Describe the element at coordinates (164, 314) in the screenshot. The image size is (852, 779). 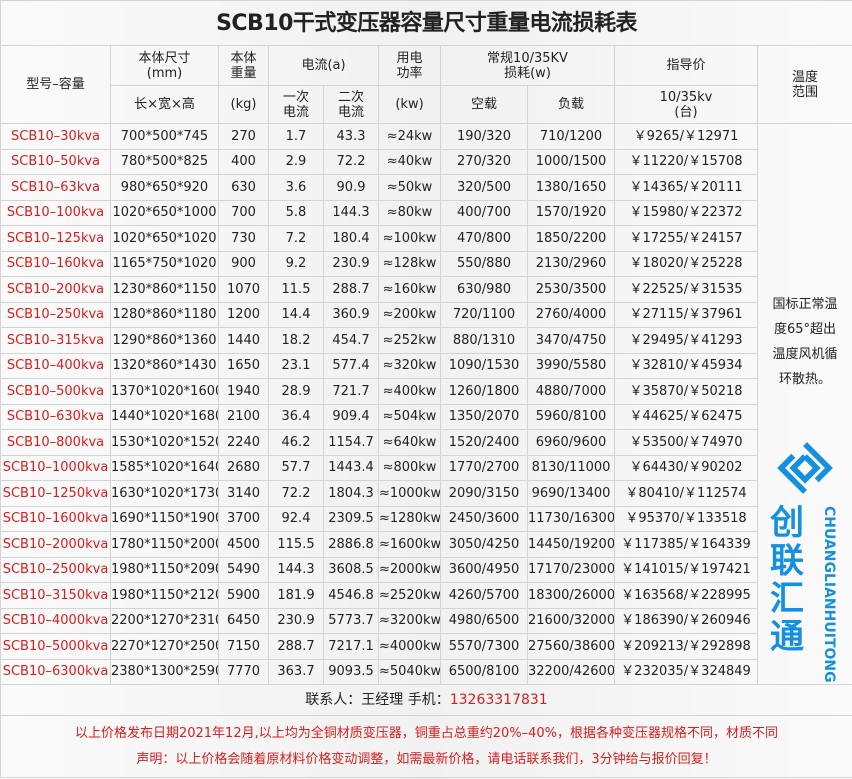
I see `cell-size: 1280*860*1180` at that location.